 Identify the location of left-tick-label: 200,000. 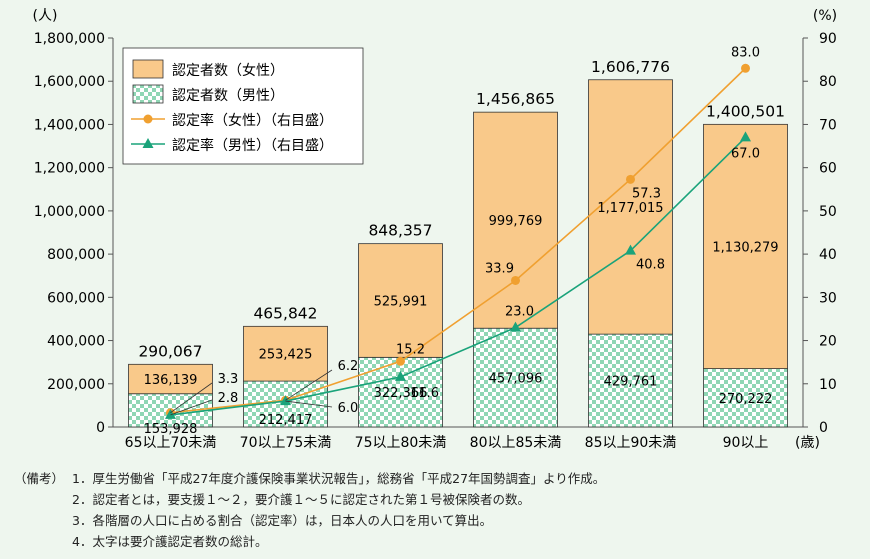
(76, 385).